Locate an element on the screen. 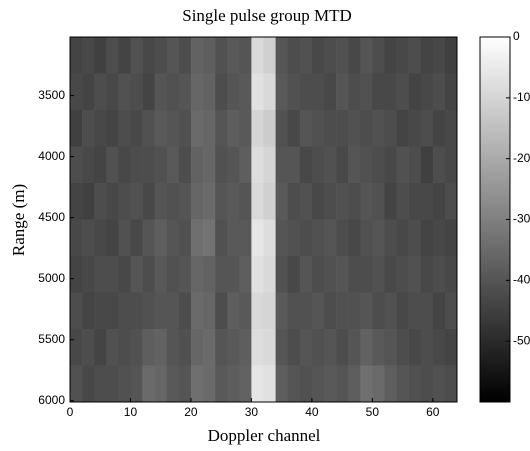 This screenshot has height=451, width=530. y-tick-label: 3500 is located at coordinates (51, 95).